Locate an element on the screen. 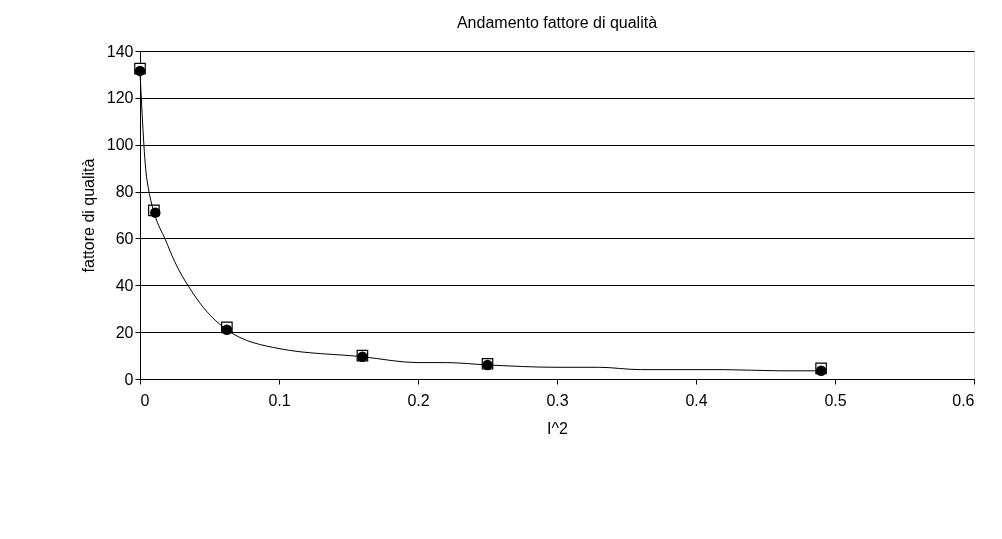  y-tick-label: 80 is located at coordinates (124, 192).